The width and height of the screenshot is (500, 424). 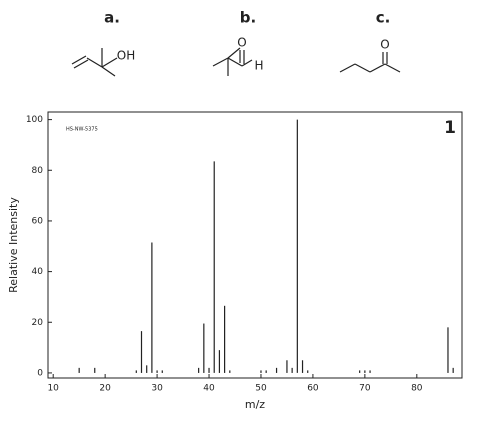 I want to click on y-tick-label: 20, so click(x=38, y=323).